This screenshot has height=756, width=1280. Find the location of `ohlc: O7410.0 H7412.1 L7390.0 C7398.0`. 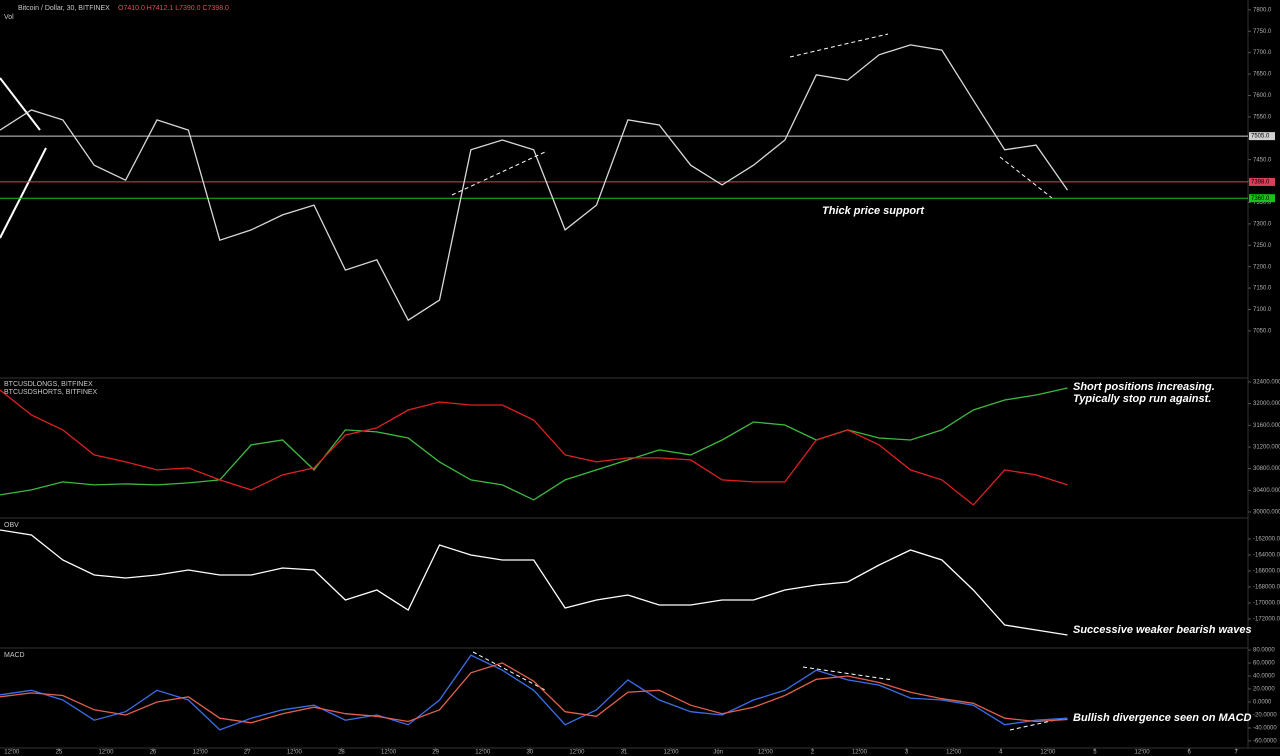

ohlc: O7410.0 H7412.1 L7390.0 C7398.0 is located at coordinates (173, 8).